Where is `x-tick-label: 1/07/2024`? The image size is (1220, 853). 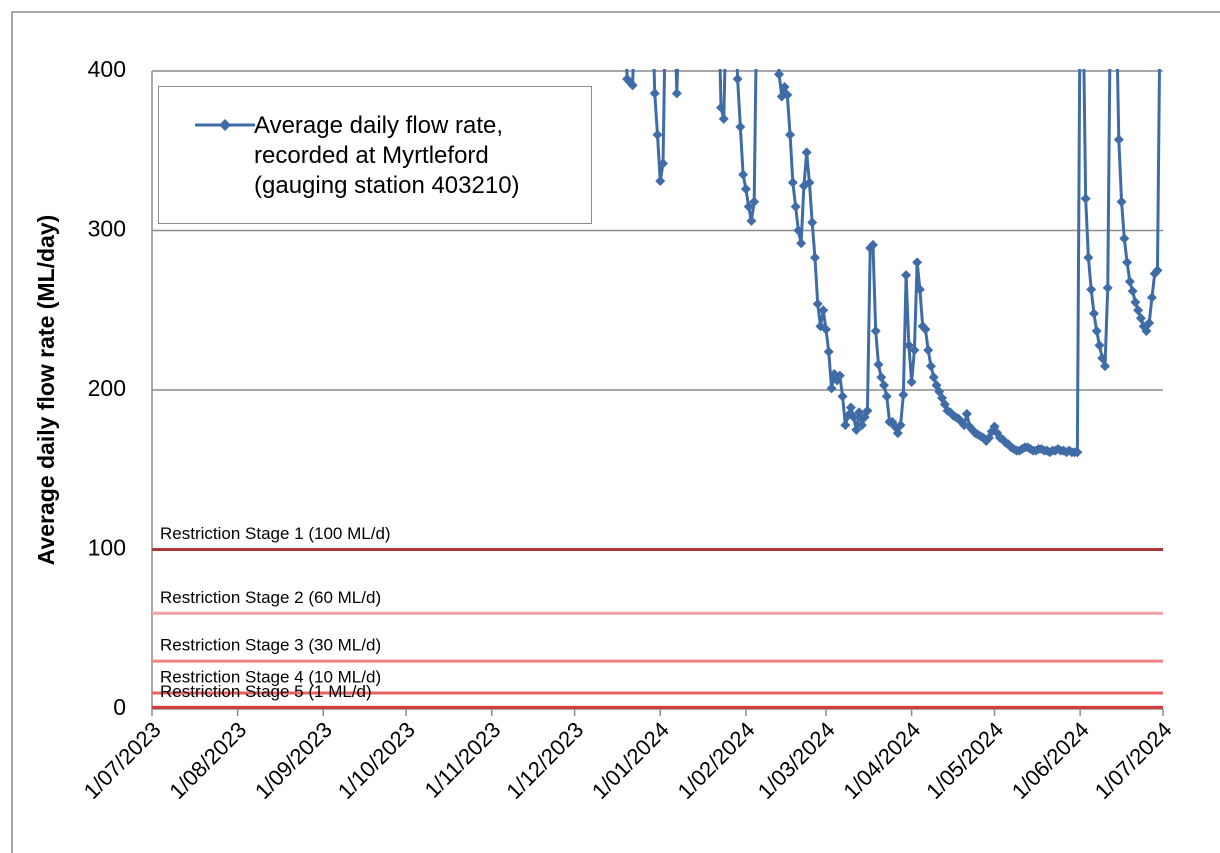 x-tick-label: 1/07/2024 is located at coordinates (1133, 760).